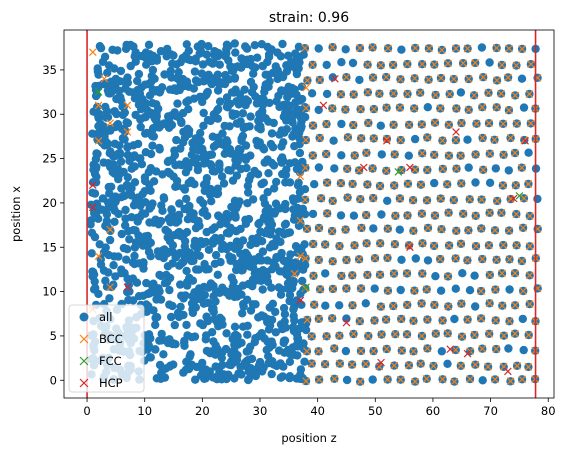 The height and width of the screenshot is (457, 563). I want to click on x-tick-label: 40, so click(317, 411).